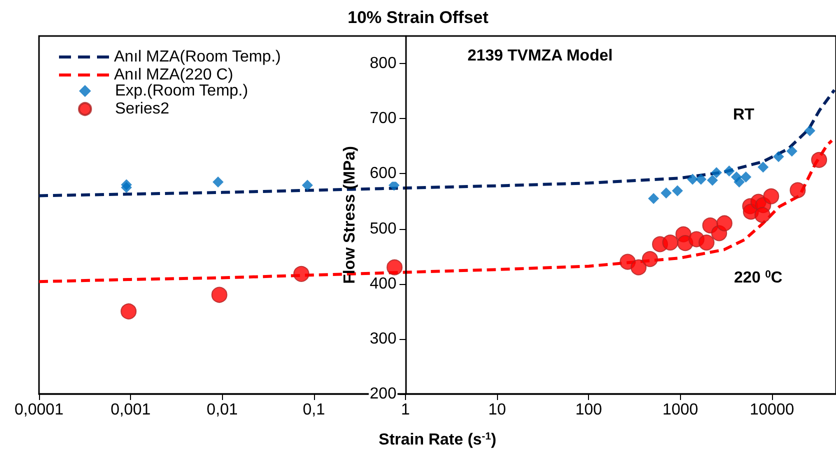  What do you see at coordinates (383, 119) in the screenshot?
I see `y-tick-label: 700` at bounding box center [383, 119].